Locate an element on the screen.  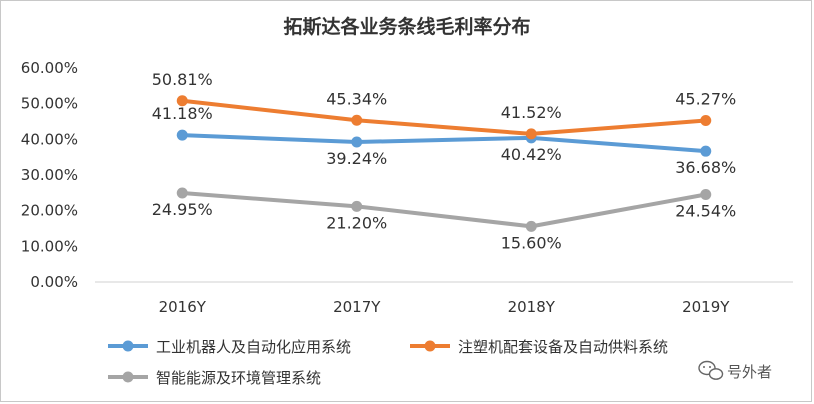
y-tick-label: 40.00% is located at coordinates (49, 139).